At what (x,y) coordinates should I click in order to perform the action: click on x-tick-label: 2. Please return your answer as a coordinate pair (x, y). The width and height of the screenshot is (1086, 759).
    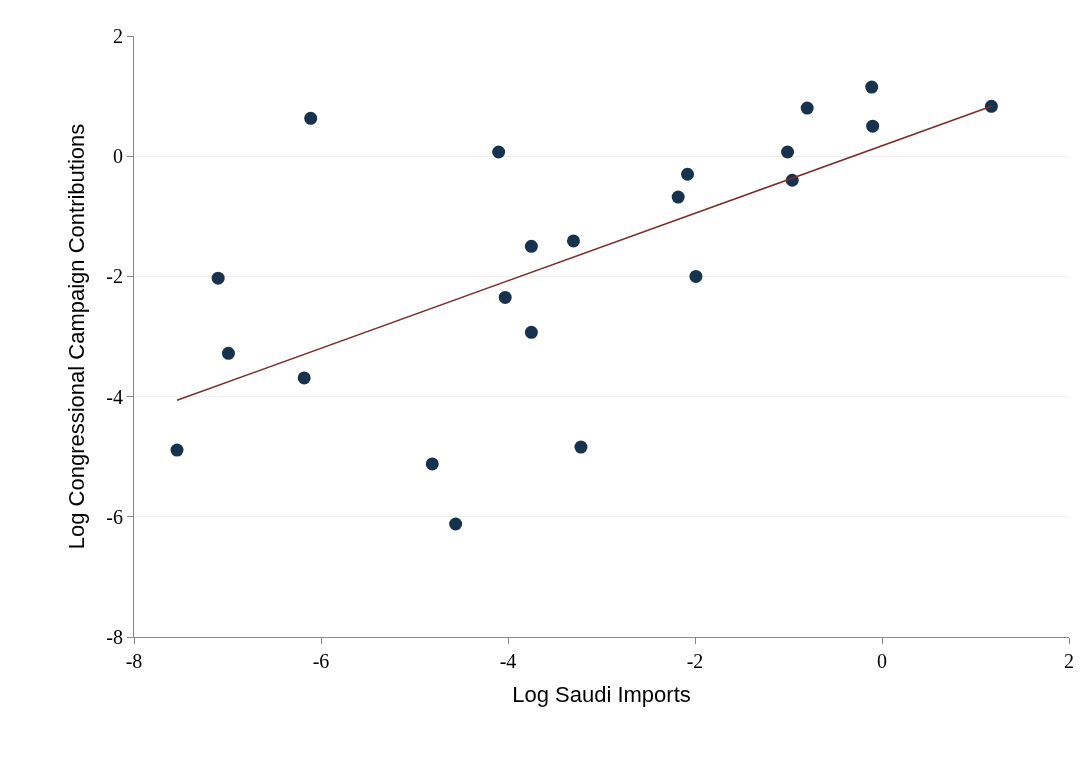
    Looking at the image, I should click on (1069, 661).